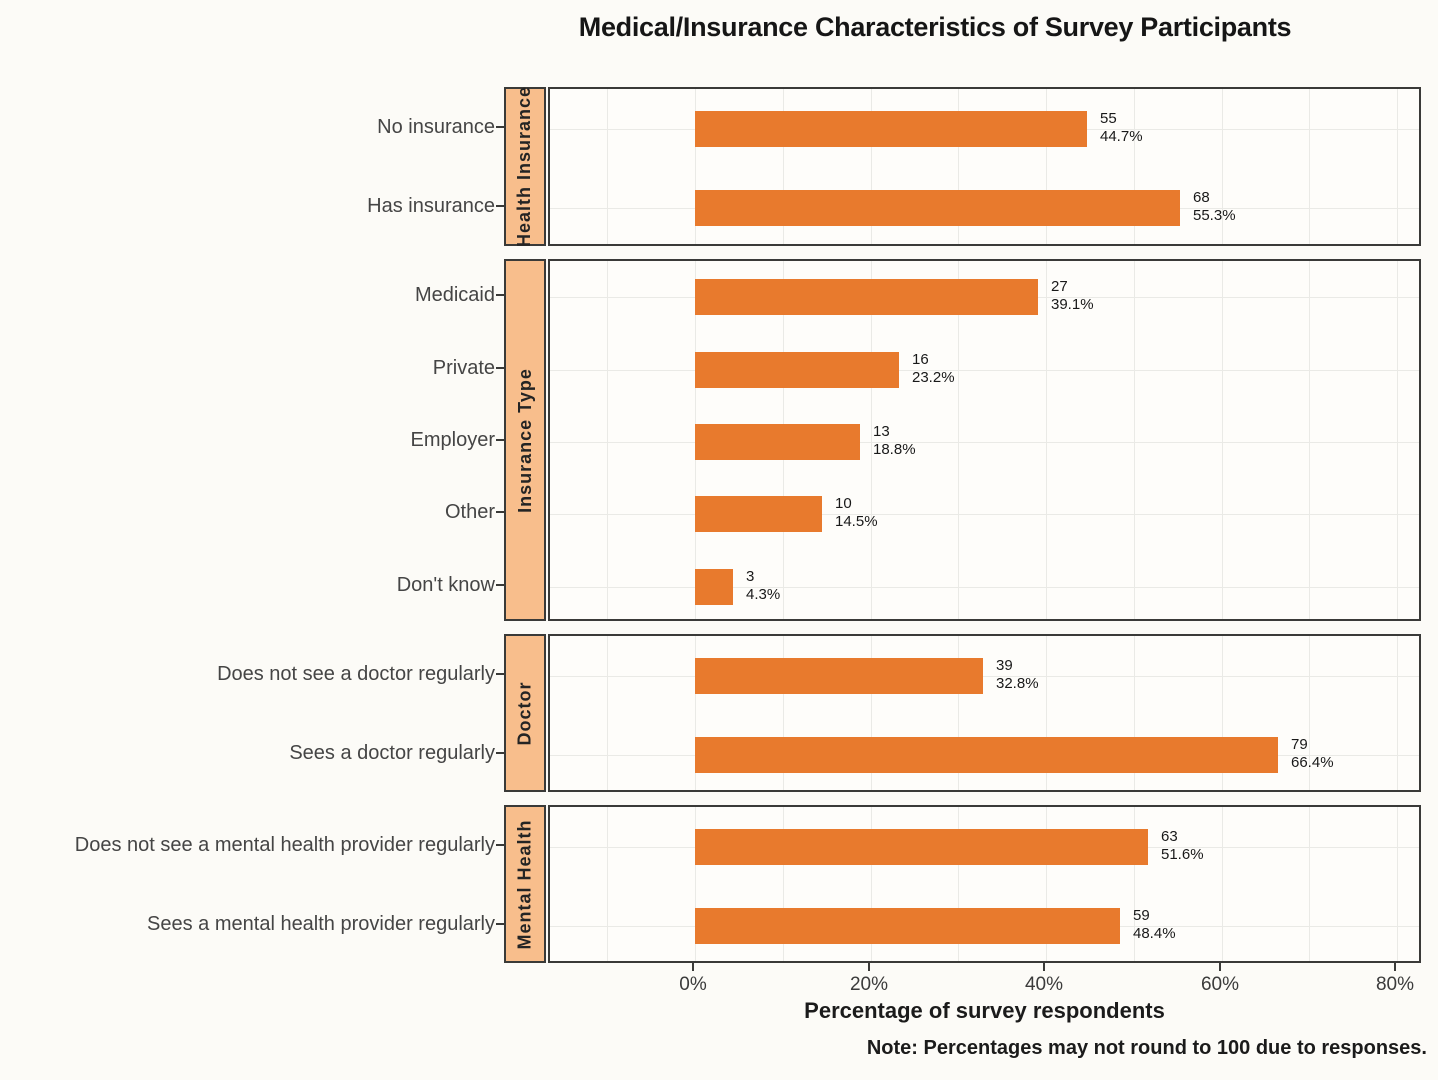 The image size is (1438, 1080). What do you see at coordinates (463, 368) in the screenshot?
I see `category-label: Private` at bounding box center [463, 368].